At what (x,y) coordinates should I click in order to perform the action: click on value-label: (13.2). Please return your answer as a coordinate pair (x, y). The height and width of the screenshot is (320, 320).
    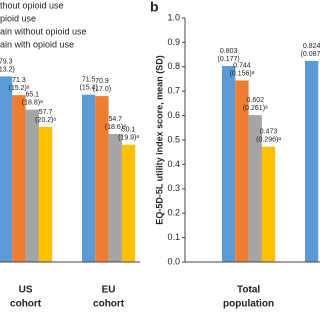
    Looking at the image, I should click on (7, 69).